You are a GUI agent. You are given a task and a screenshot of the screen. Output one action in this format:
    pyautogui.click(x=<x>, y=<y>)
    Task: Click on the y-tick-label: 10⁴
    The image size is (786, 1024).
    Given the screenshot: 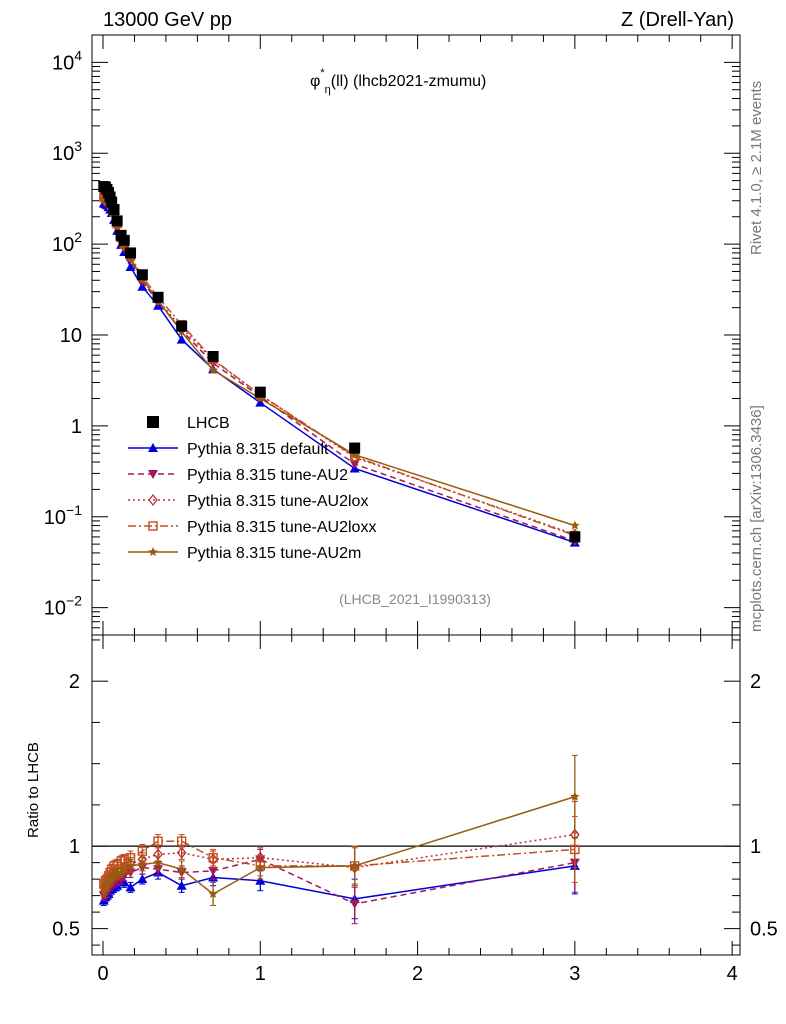 What is the action you would take?
    pyautogui.click(x=67, y=60)
    